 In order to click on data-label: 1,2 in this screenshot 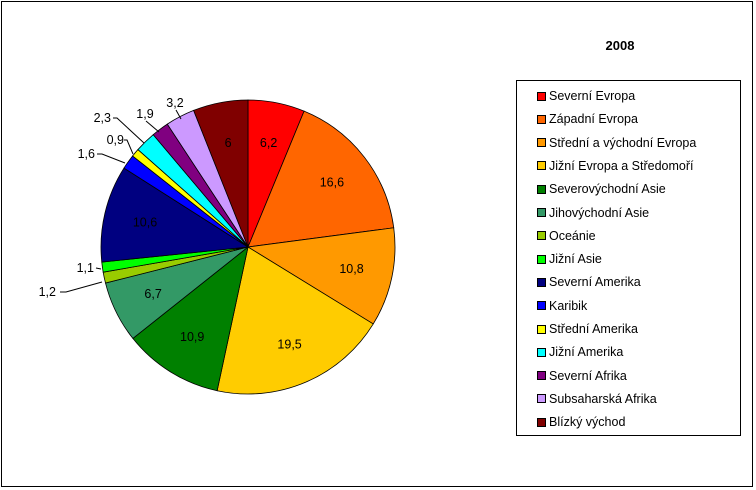, I will do `click(47, 292)`.